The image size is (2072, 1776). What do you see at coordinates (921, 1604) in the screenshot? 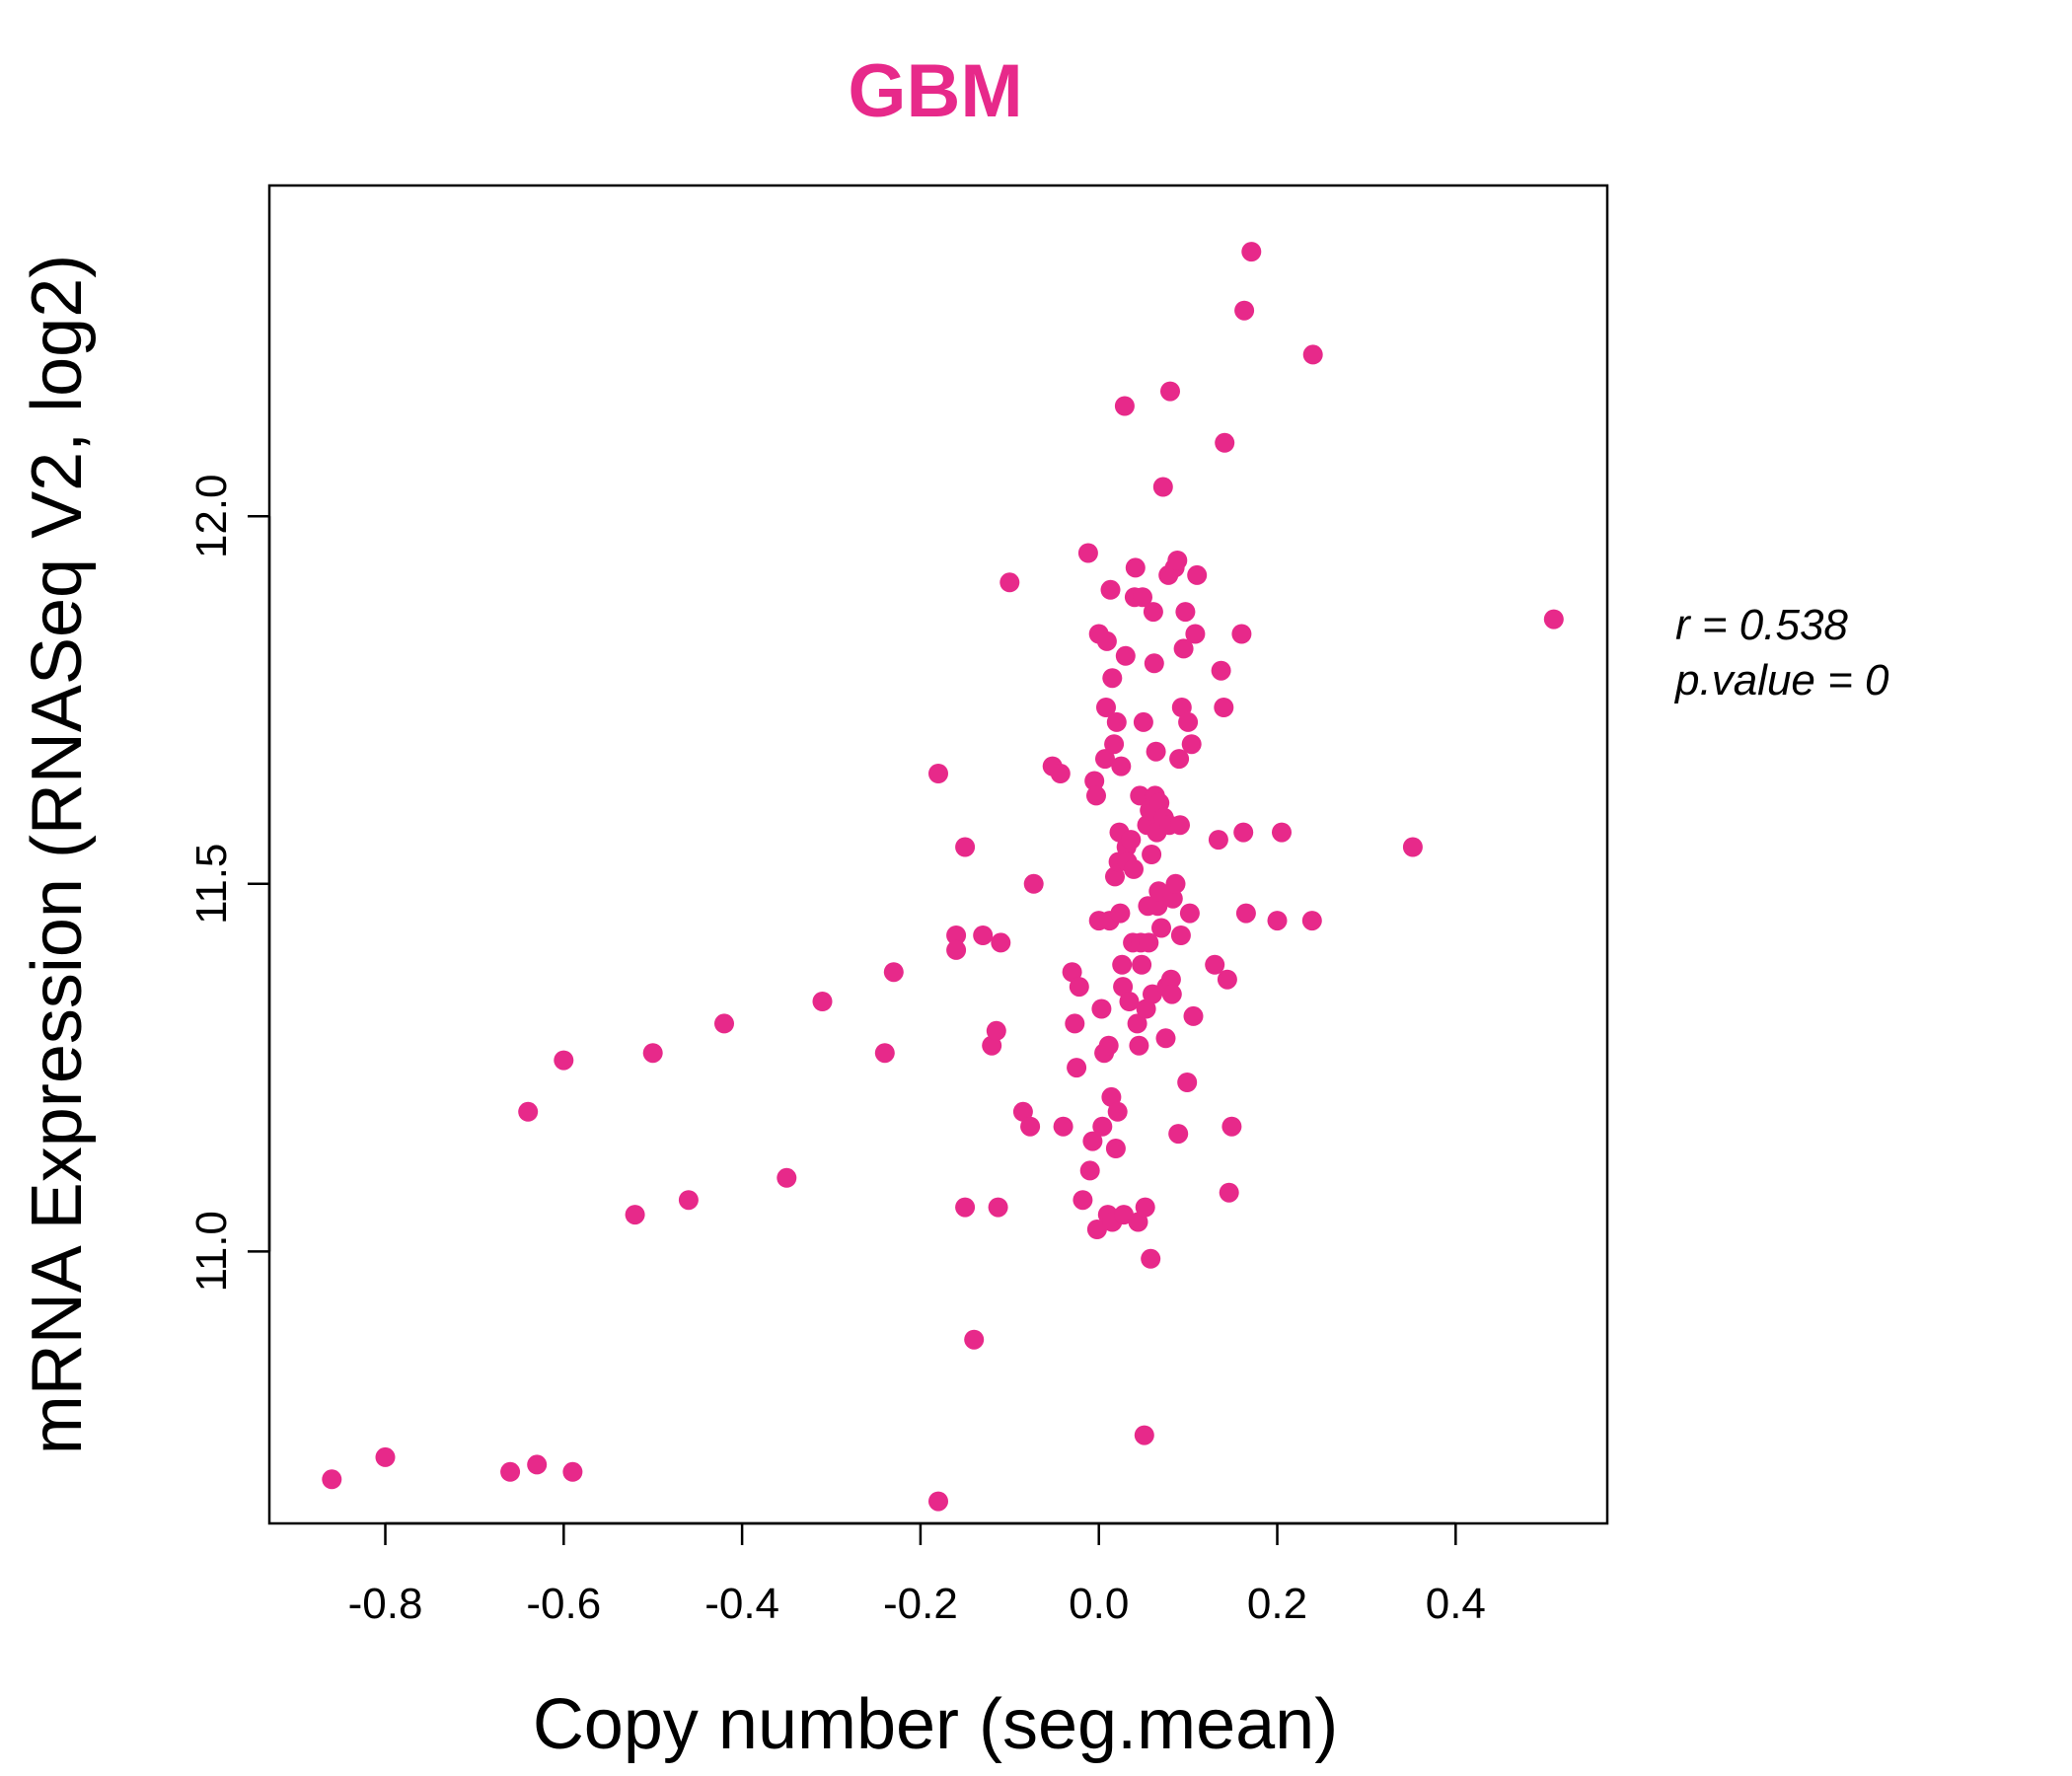
I see `x-tick-label-3: -0.2` at bounding box center [921, 1604].